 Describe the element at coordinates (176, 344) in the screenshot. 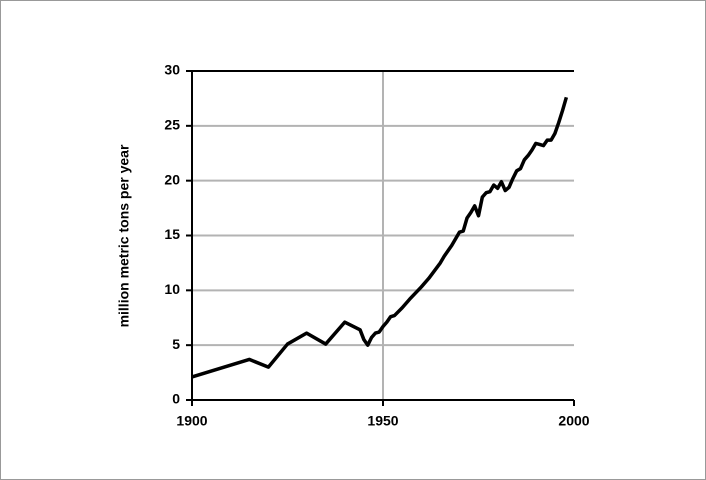

I see `y-tick-label: 5` at that location.